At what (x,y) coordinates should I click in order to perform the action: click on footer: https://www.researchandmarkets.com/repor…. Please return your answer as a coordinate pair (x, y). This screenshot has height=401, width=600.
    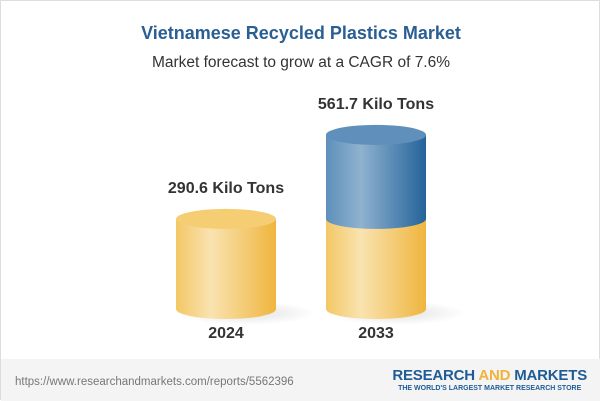
    Looking at the image, I should click on (300, 380).